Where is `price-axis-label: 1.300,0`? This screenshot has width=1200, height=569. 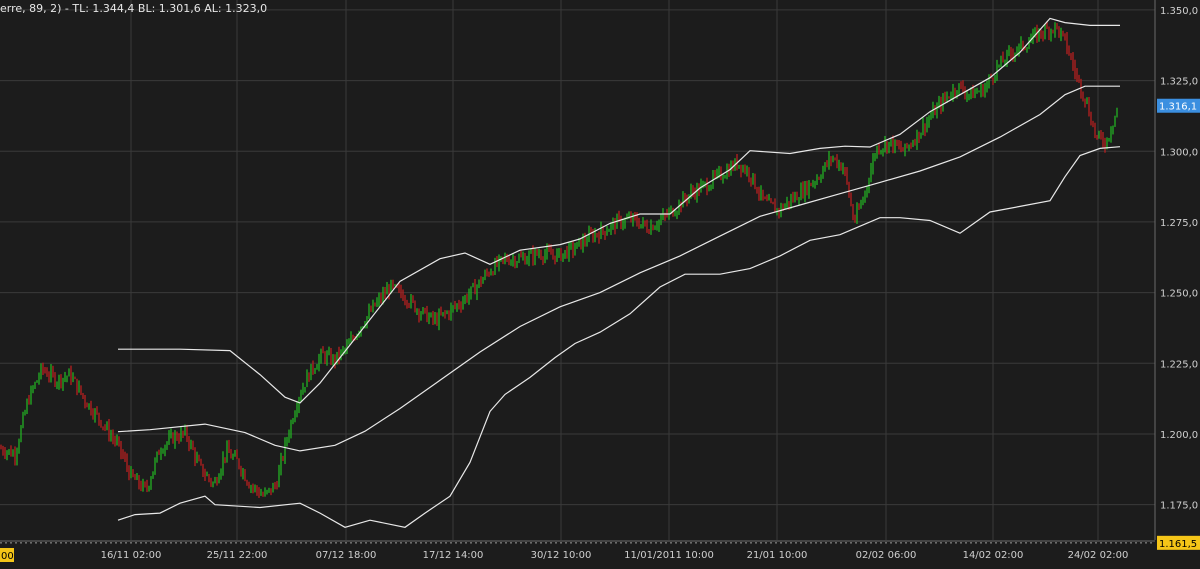 price-axis-label: 1.300,0 is located at coordinates (1179, 152).